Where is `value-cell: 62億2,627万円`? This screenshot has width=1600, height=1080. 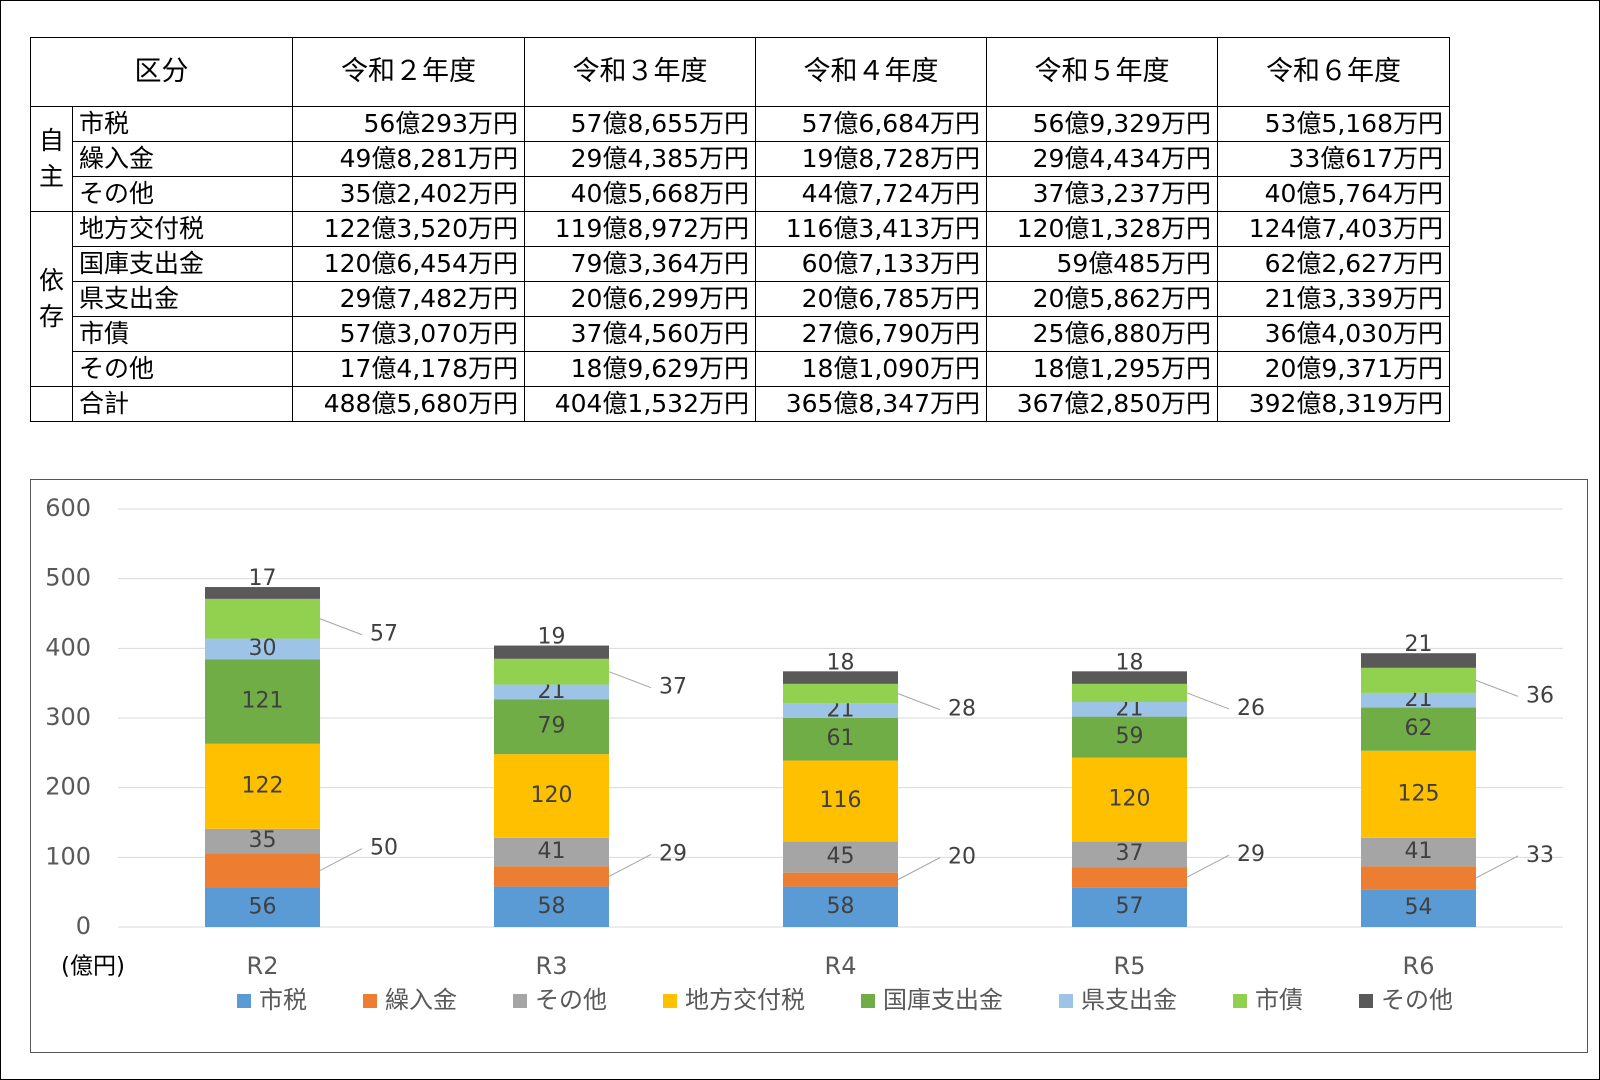 value-cell: 62億2,627万円 is located at coordinates (1333, 264).